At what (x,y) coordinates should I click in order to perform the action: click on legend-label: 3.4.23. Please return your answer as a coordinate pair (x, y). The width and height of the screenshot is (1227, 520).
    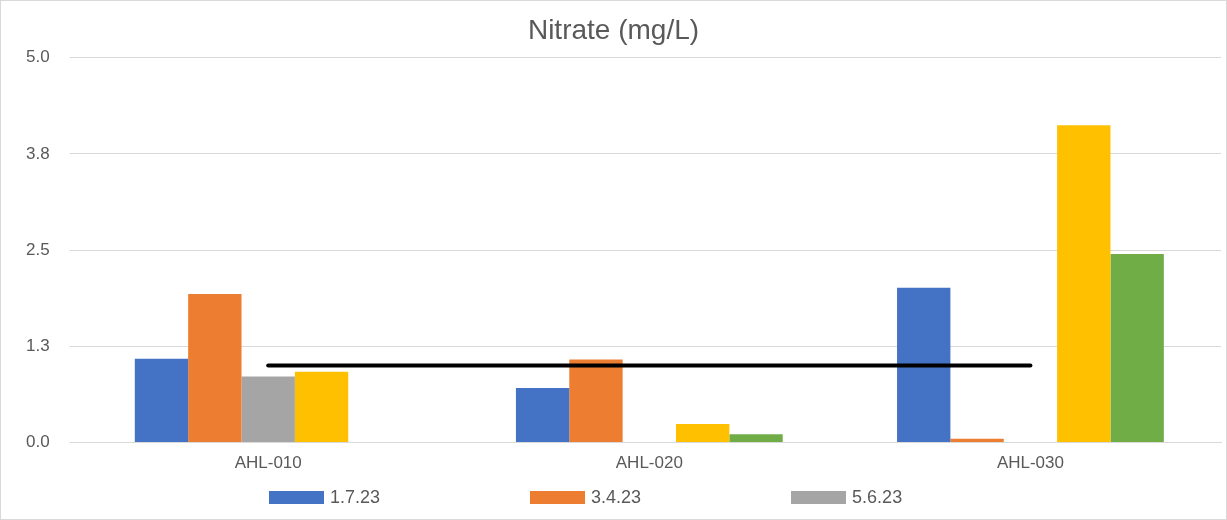
    Looking at the image, I should click on (616, 497).